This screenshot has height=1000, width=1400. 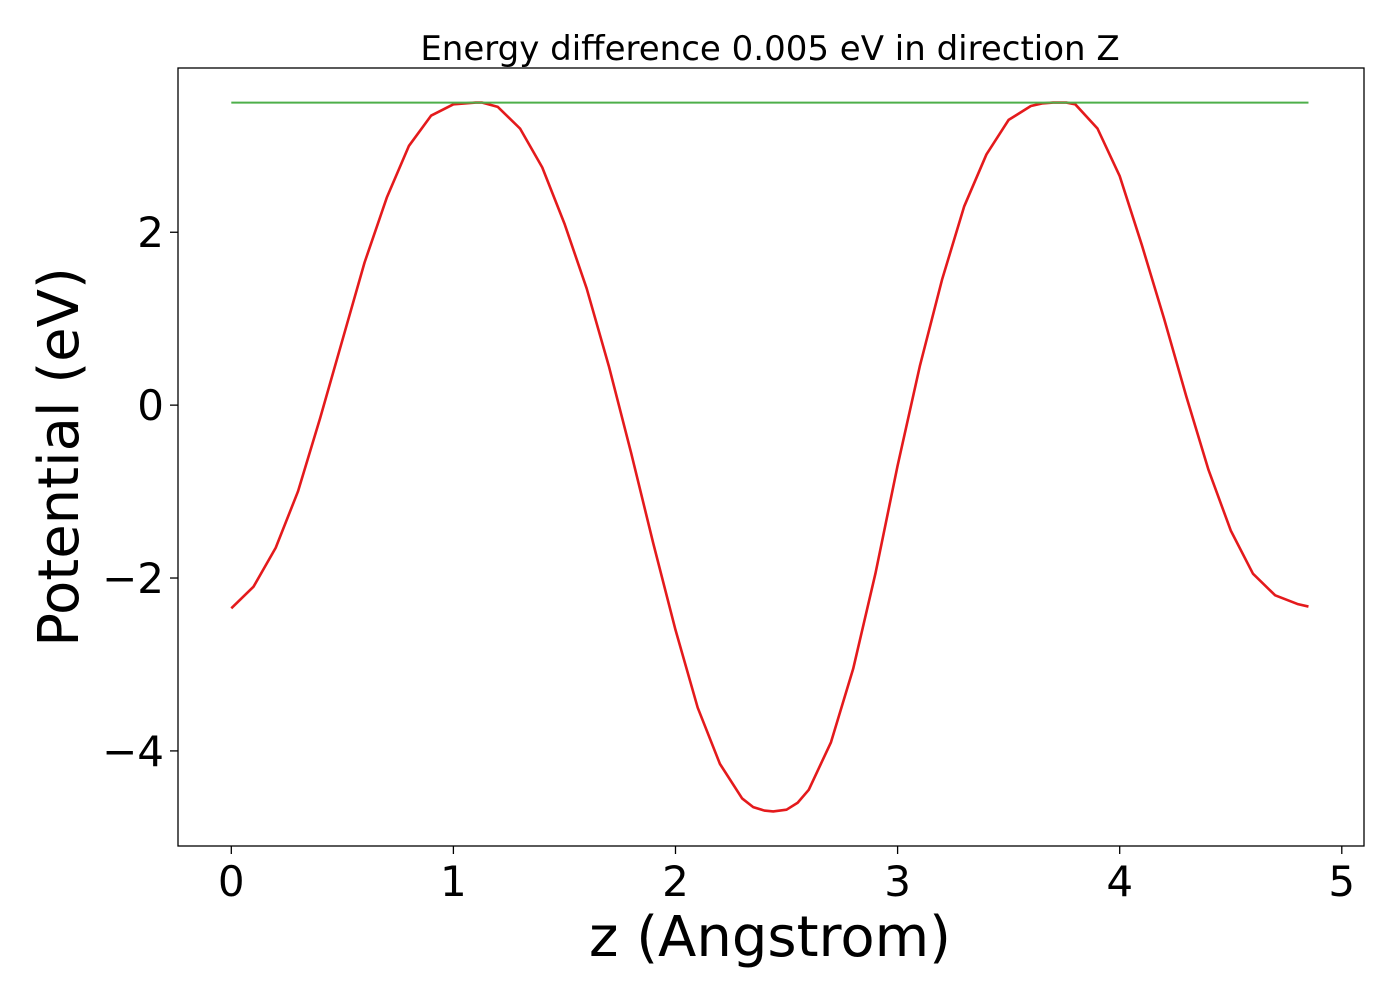 What do you see at coordinates (150, 405) in the screenshot?
I see `y-tick-label: 0` at bounding box center [150, 405].